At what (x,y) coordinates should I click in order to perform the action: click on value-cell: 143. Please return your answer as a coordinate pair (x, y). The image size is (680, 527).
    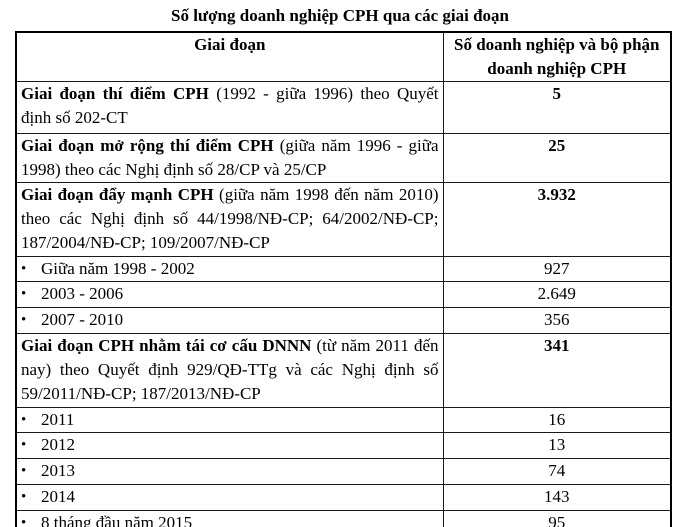
    Looking at the image, I should click on (557, 497).